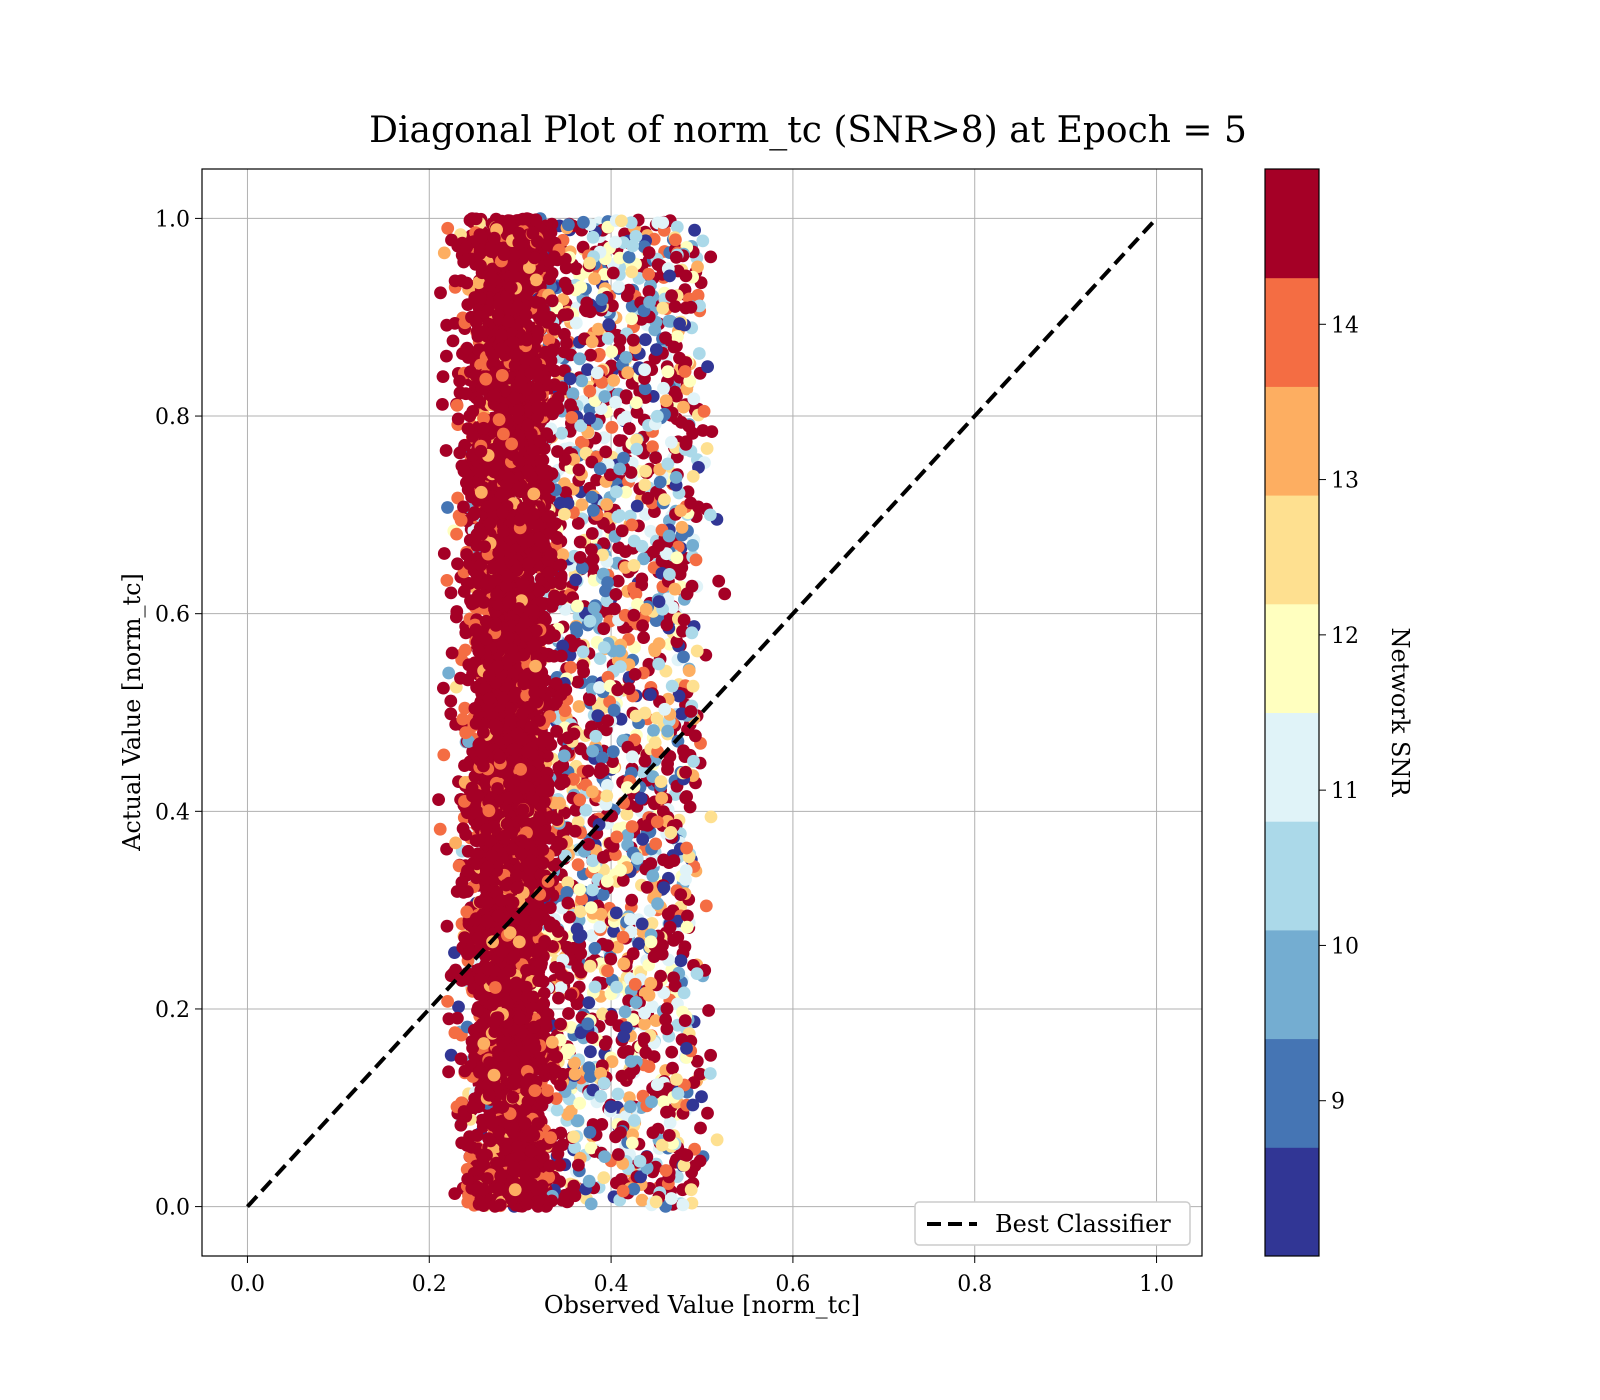 The height and width of the screenshot is (1400, 1600). I want to click on scatter-points, so click(582, 712).